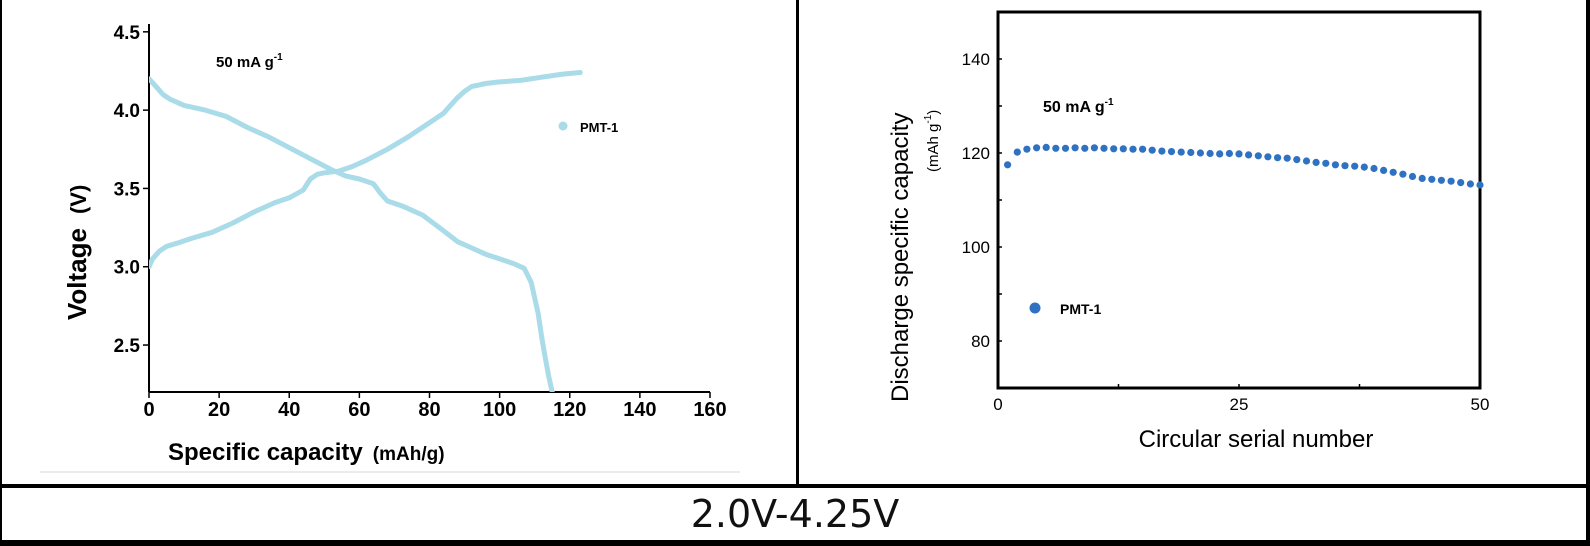  What do you see at coordinates (976, 247) in the screenshot?
I see `y-tick-label-right: 100` at bounding box center [976, 247].